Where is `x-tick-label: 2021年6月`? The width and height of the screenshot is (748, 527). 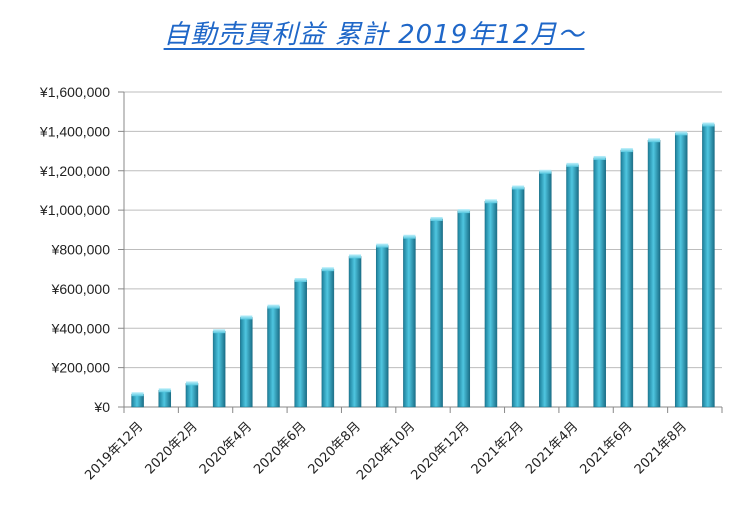
x-tick-label: 2021年6月 is located at coordinates (606, 448).